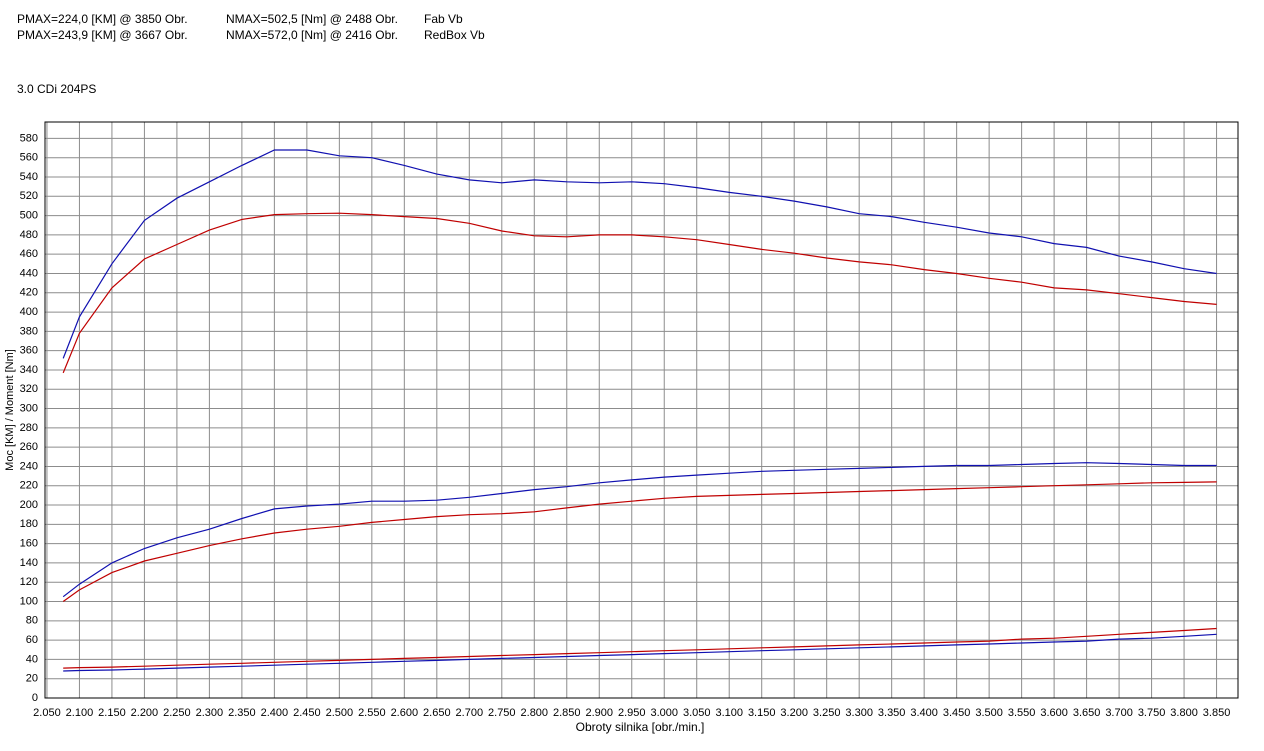 The height and width of the screenshot is (751, 1264). Describe the element at coordinates (567, 713) in the screenshot. I see `x-tick-label: 2.850` at that location.